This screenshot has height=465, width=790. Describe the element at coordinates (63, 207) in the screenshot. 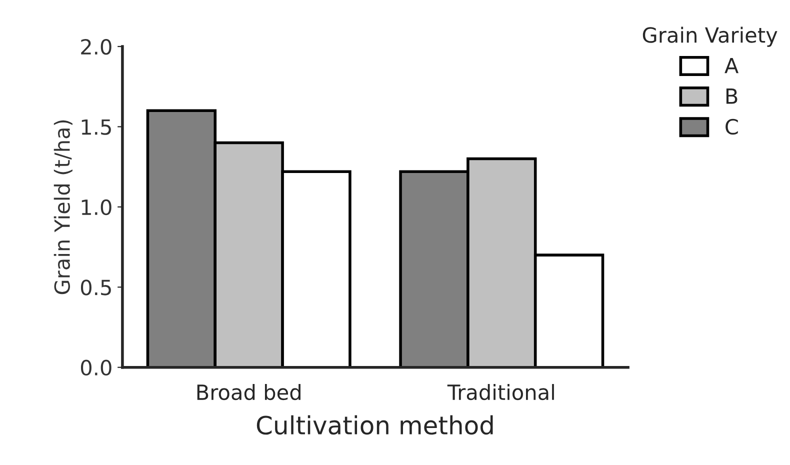

I see `y-axis-title: Grain Yield (t/ha)` at that location.